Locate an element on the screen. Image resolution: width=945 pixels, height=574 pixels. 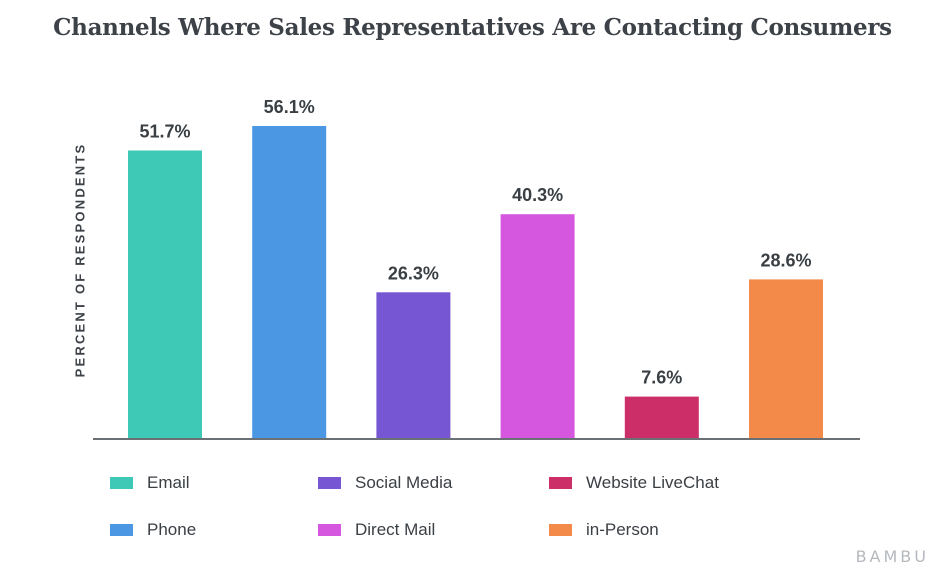
legend-swatch-direct-mail is located at coordinates (329, 530).